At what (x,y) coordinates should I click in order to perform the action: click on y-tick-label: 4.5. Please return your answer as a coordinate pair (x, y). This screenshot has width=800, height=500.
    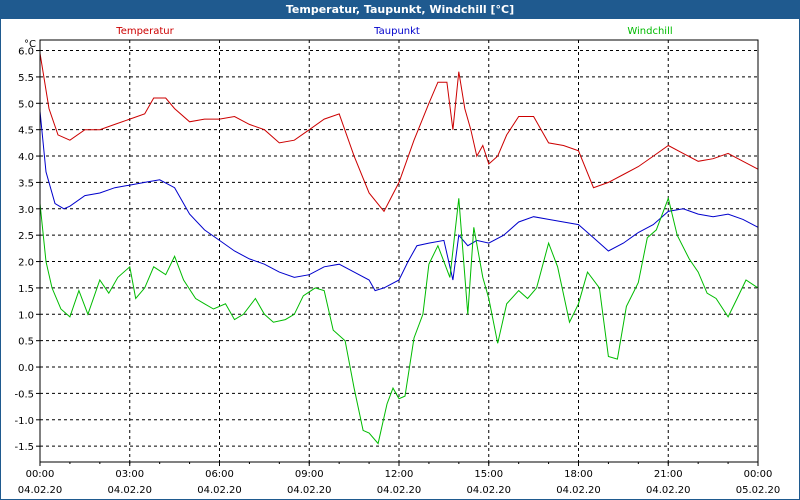
    Looking at the image, I should click on (26, 131).